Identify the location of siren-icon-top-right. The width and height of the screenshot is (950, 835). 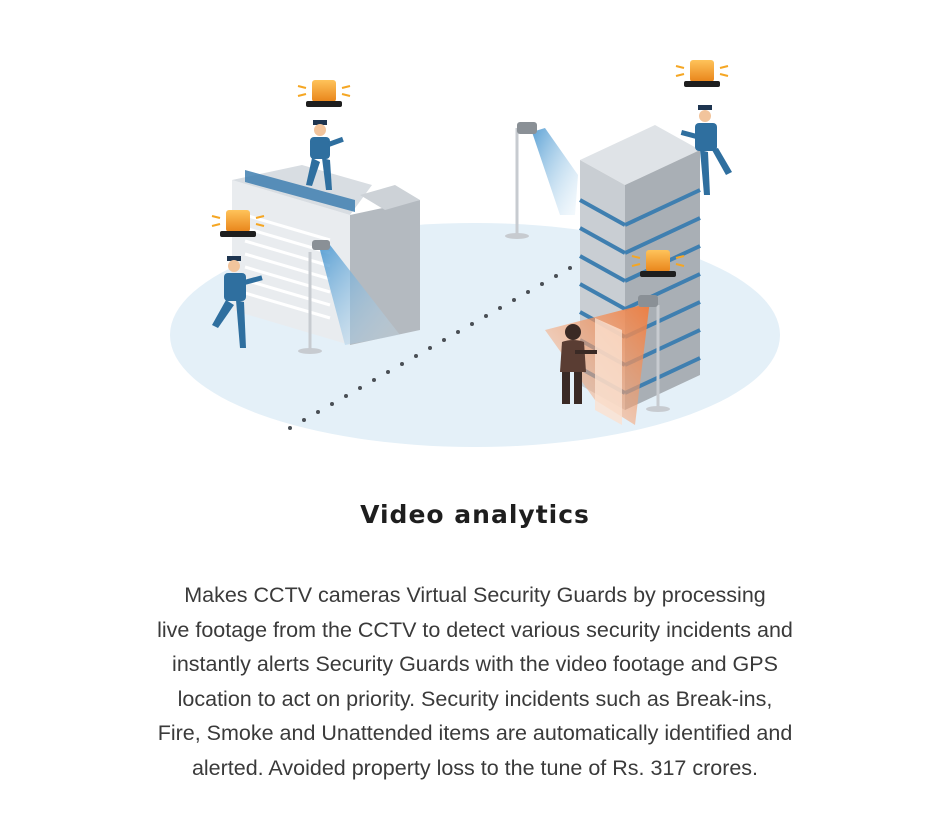
(702, 73).